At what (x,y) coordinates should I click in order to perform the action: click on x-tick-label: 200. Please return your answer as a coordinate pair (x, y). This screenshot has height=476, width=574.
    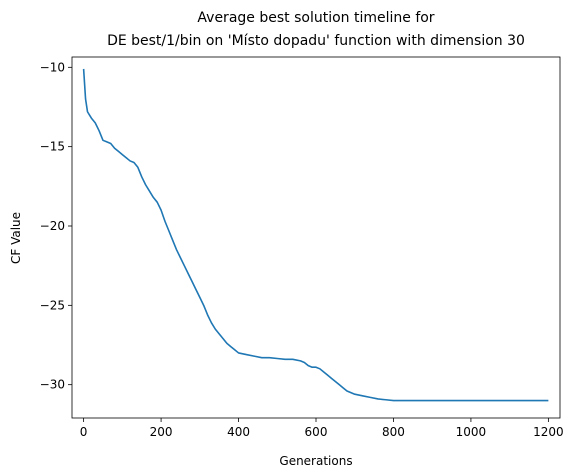
    Looking at the image, I should click on (161, 432).